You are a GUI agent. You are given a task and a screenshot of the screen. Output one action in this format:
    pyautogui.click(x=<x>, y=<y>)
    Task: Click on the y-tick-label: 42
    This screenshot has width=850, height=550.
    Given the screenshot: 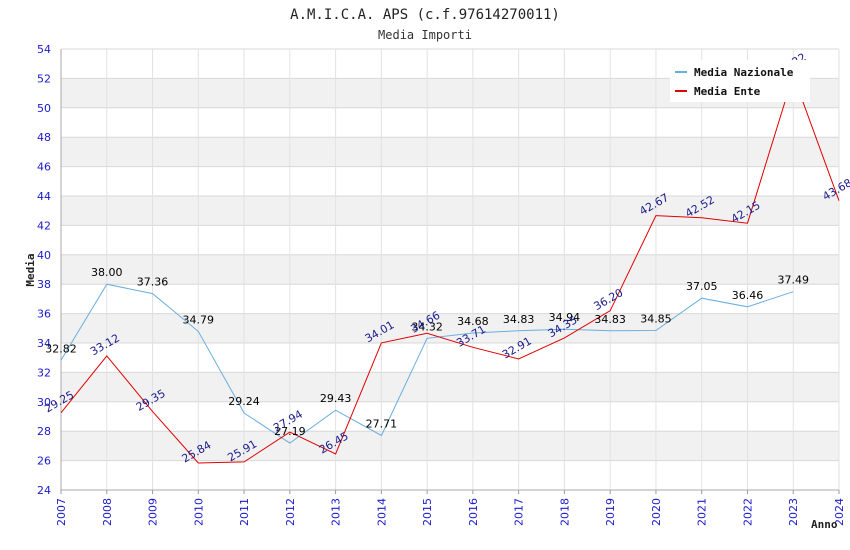 What is the action you would take?
    pyautogui.click(x=44, y=225)
    